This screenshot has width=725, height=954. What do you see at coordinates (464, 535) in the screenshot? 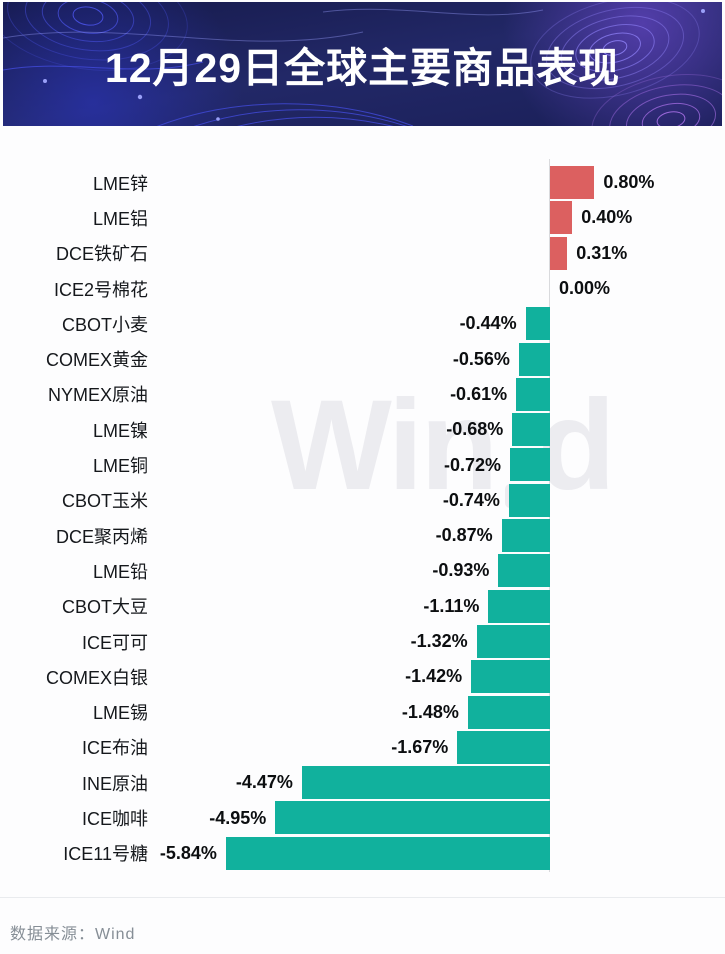
I see `value-label: -0.87%` at bounding box center [464, 535].